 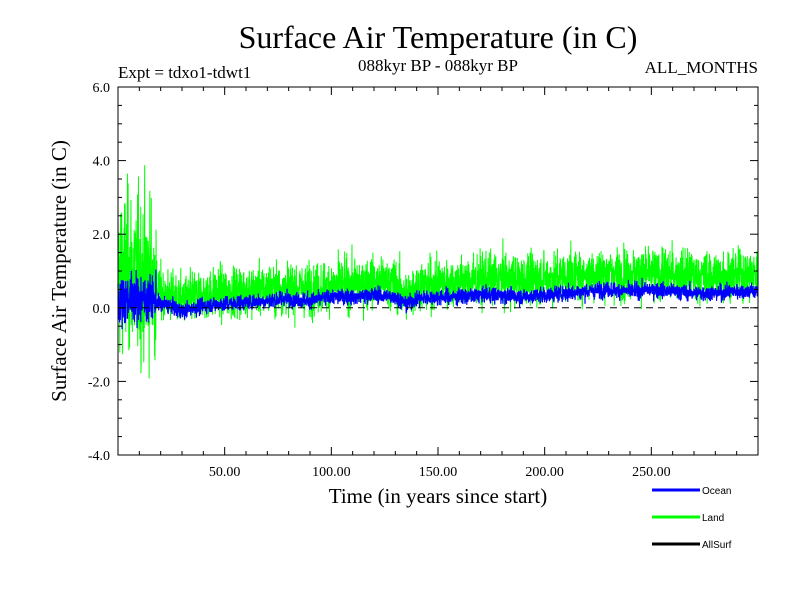 I want to click on y-tick-label: 0.0, so click(x=102, y=309).